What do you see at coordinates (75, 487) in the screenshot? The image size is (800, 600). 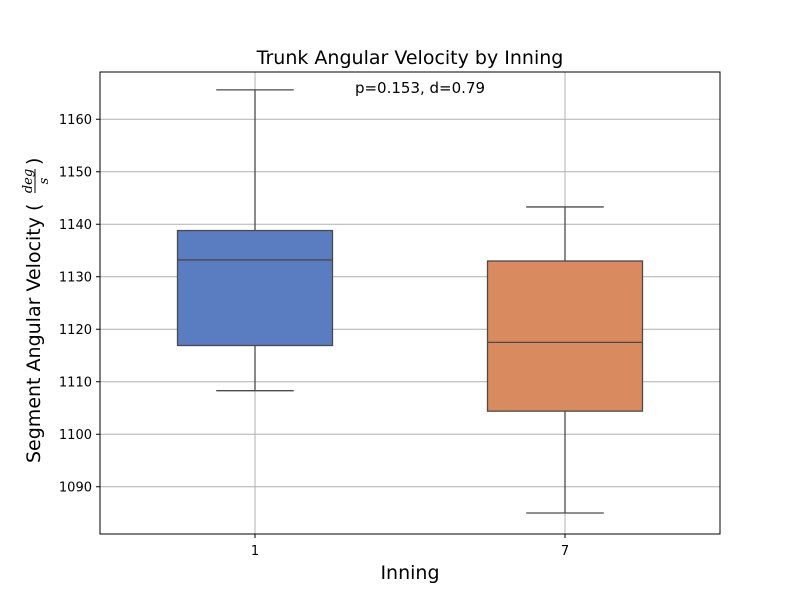 I see `y-tick-label: 1090` at bounding box center [75, 487].